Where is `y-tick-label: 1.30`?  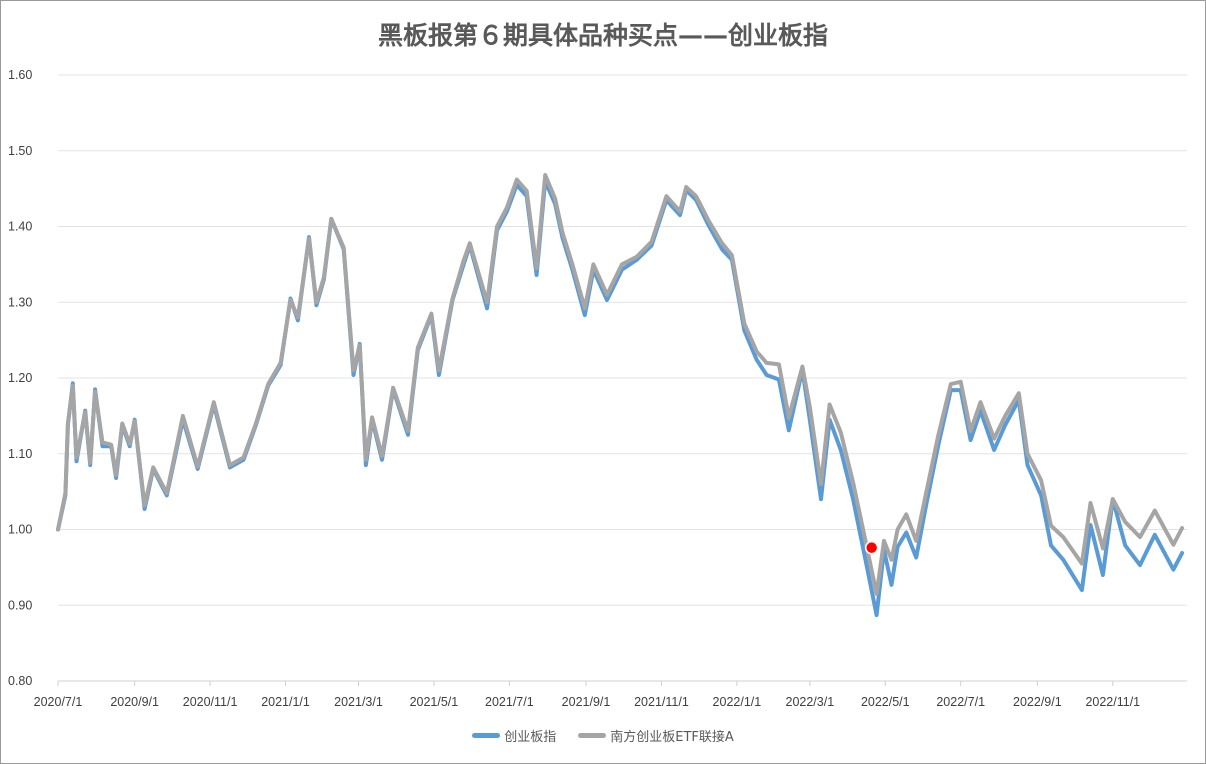 y-tick-label: 1.30 is located at coordinates (20, 302).